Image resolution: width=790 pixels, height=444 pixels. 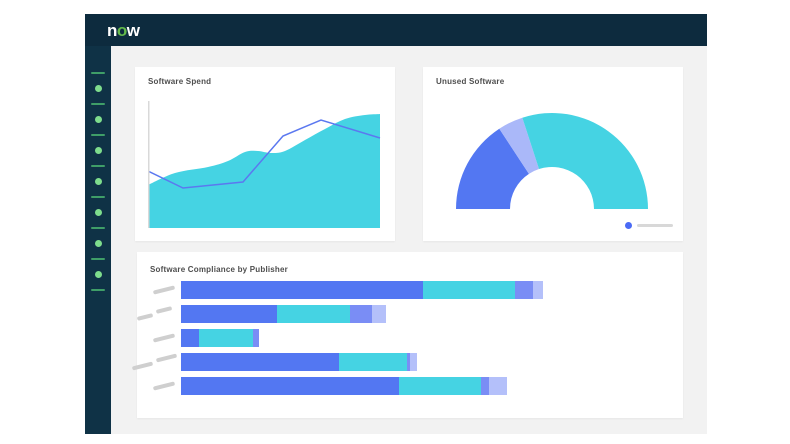 I want to click on logo-letter-w: w, so click(x=133, y=30).